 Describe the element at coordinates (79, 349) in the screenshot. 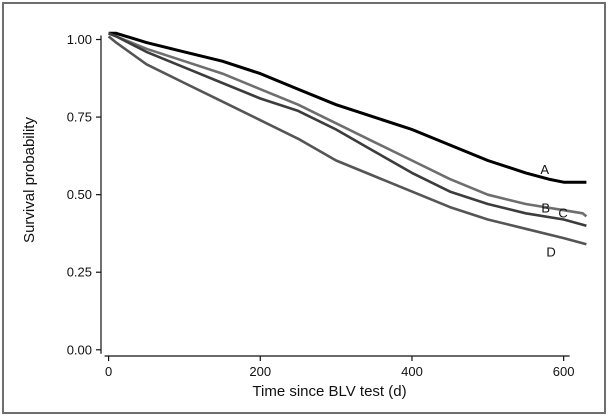

I see `y-tick-label: 0.00` at that location.